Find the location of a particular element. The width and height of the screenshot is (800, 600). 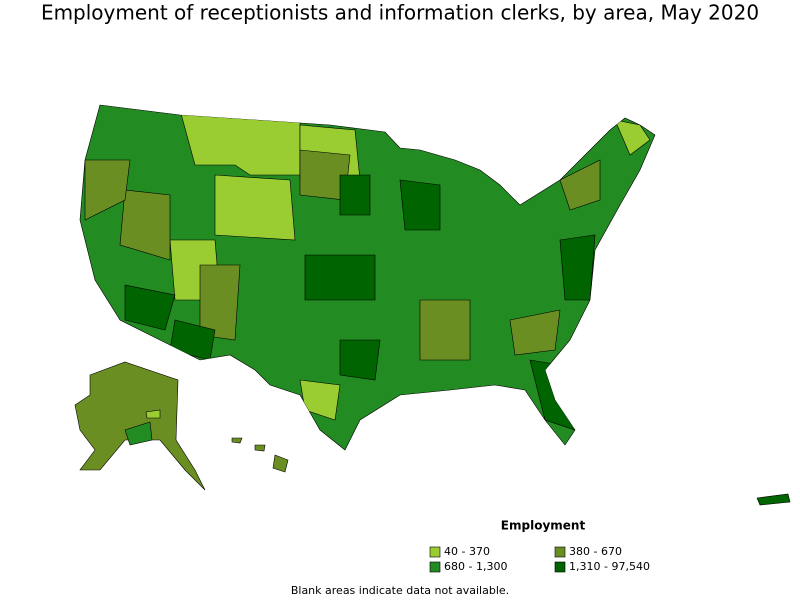

legend-label: 680 - 1,300 is located at coordinates (475, 566).